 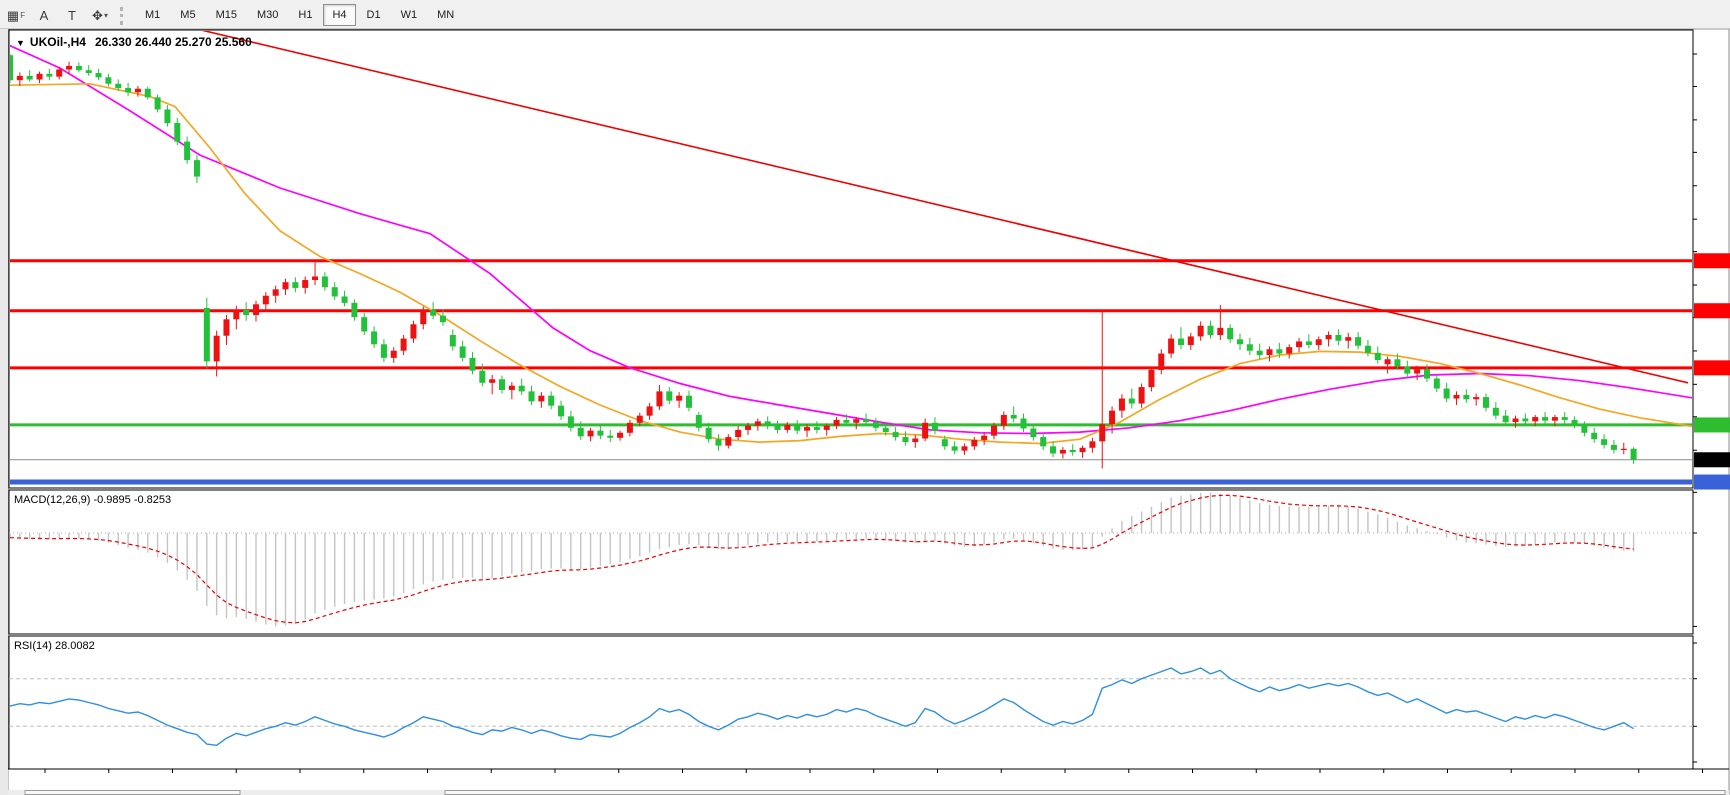 I want to click on arrows-tool-icon: ✥ ▾, so click(x=100, y=15).